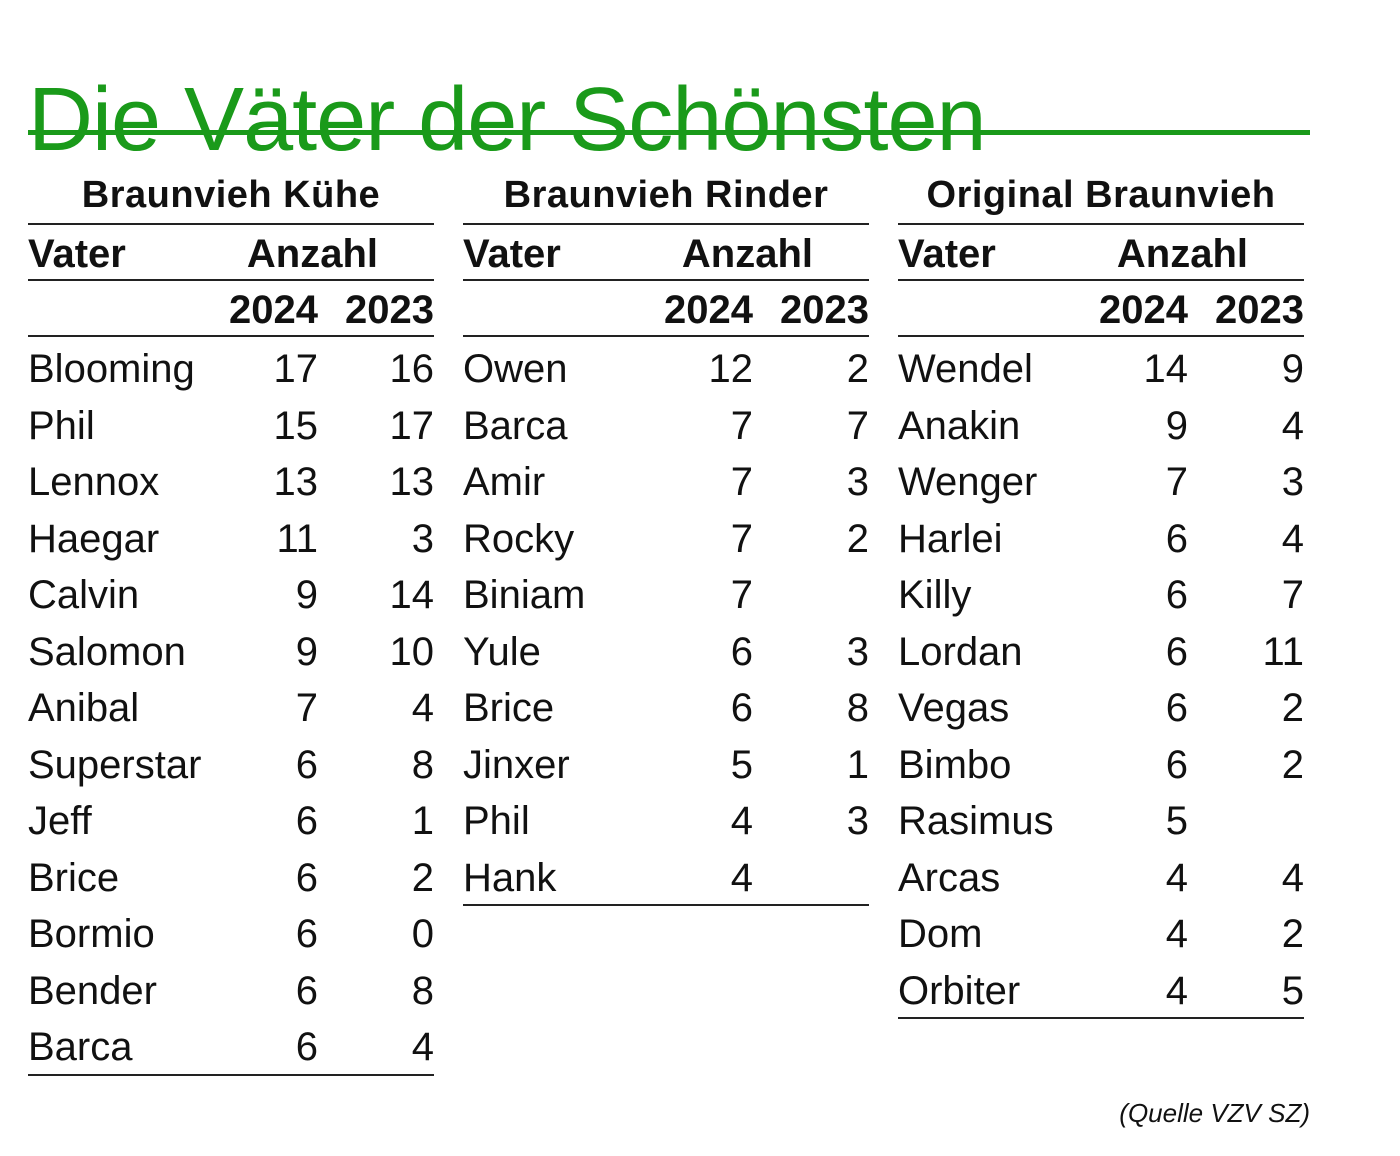 Image resolution: width=1400 pixels, height=1156 pixels. Describe the element at coordinates (1292, 595) in the screenshot. I see `count-2023: 7` at that location.